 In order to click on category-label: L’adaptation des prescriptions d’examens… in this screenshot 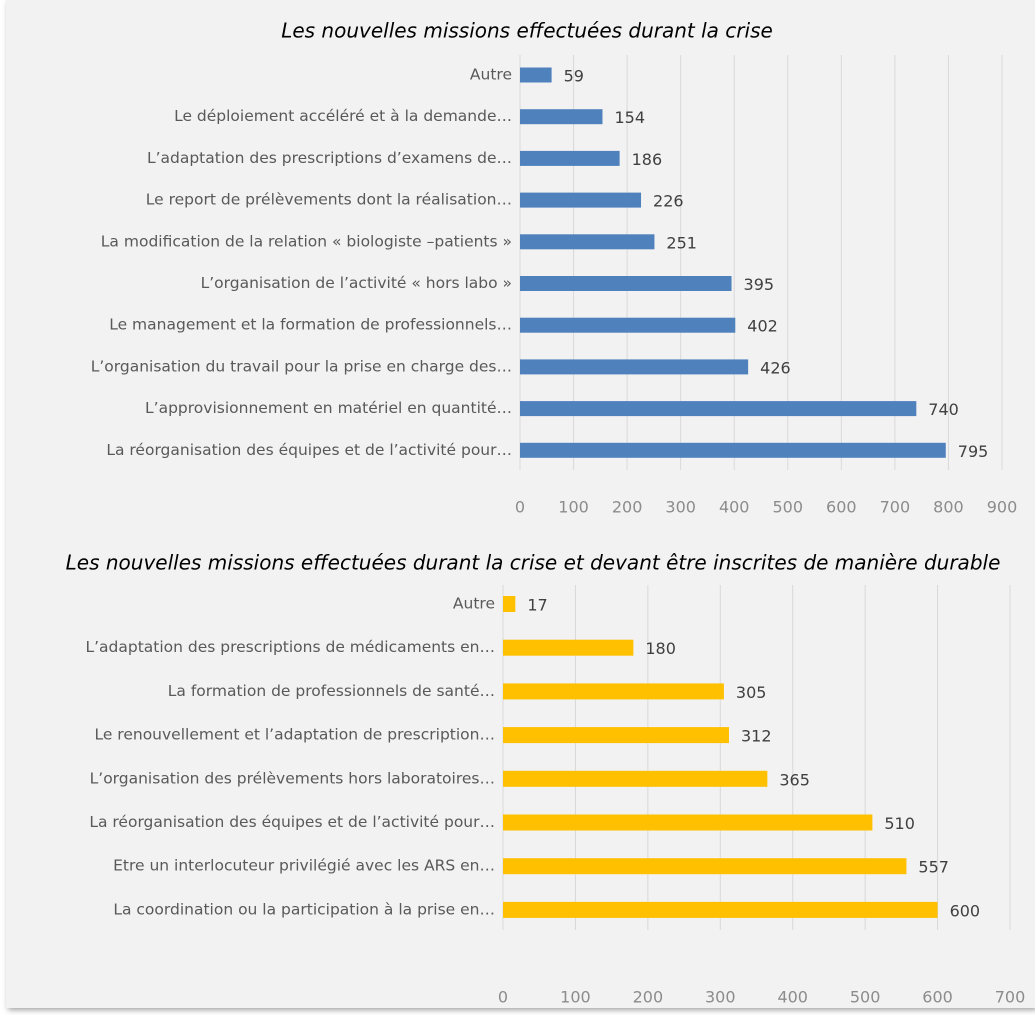, I will do `click(329, 158)`.